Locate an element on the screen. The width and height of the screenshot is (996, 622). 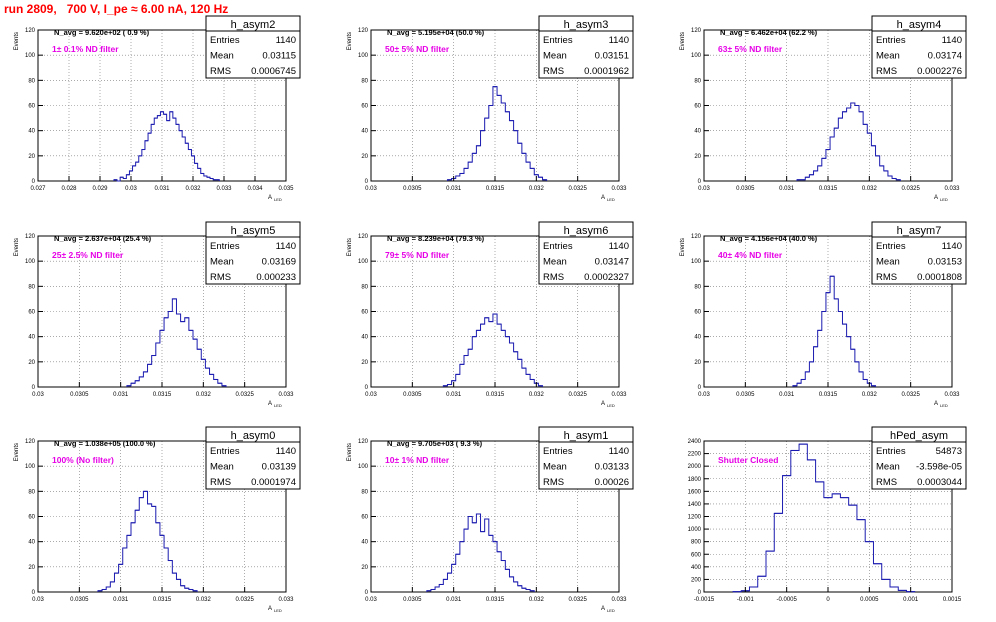
stats-value-rms: 0.0001974 is located at coordinates (273, 482).